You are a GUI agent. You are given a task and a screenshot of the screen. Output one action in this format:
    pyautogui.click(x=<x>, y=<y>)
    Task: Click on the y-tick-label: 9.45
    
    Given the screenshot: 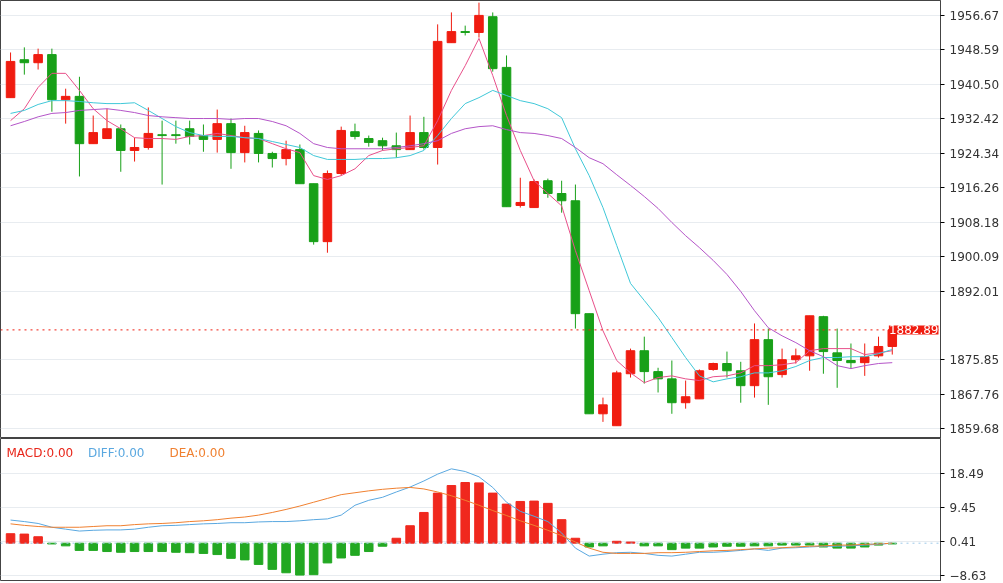 What is the action you would take?
    pyautogui.click(x=963, y=507)
    